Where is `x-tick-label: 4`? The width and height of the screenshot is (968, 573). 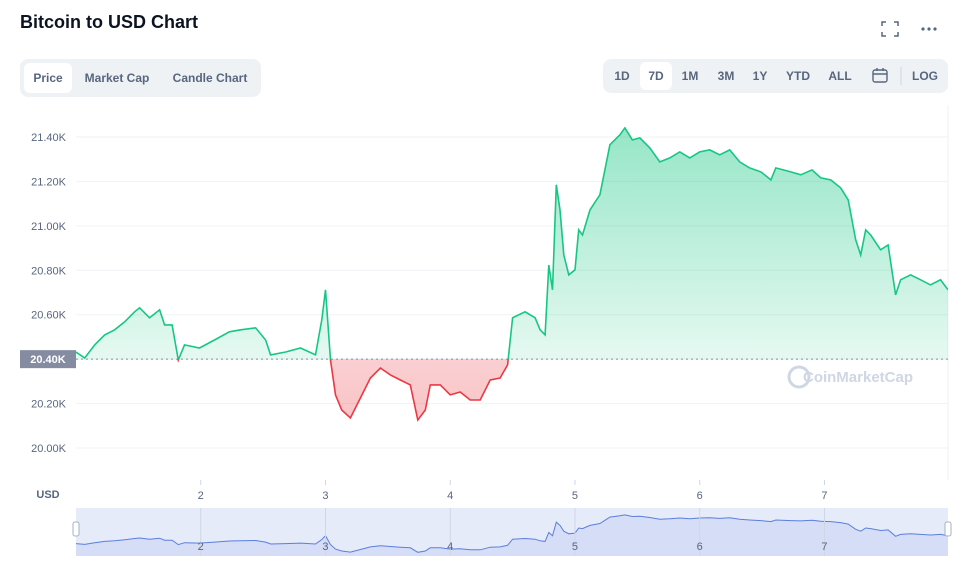 x-tick-label: 4 is located at coordinates (450, 496).